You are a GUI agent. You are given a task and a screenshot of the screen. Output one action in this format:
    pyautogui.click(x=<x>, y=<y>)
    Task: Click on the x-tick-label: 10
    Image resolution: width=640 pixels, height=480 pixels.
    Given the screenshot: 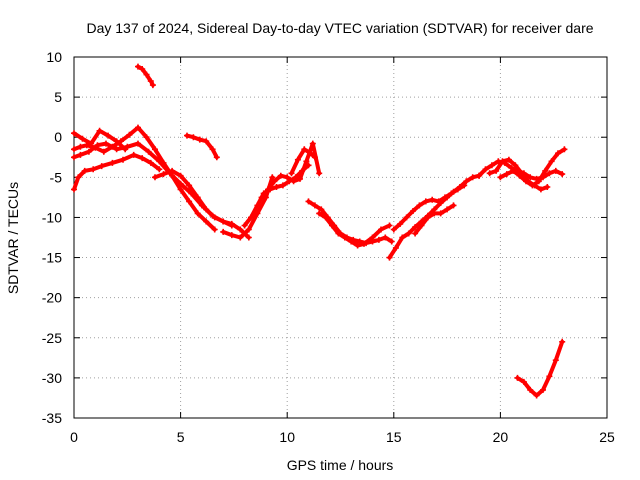 What is the action you would take?
    pyautogui.click(x=287, y=437)
    